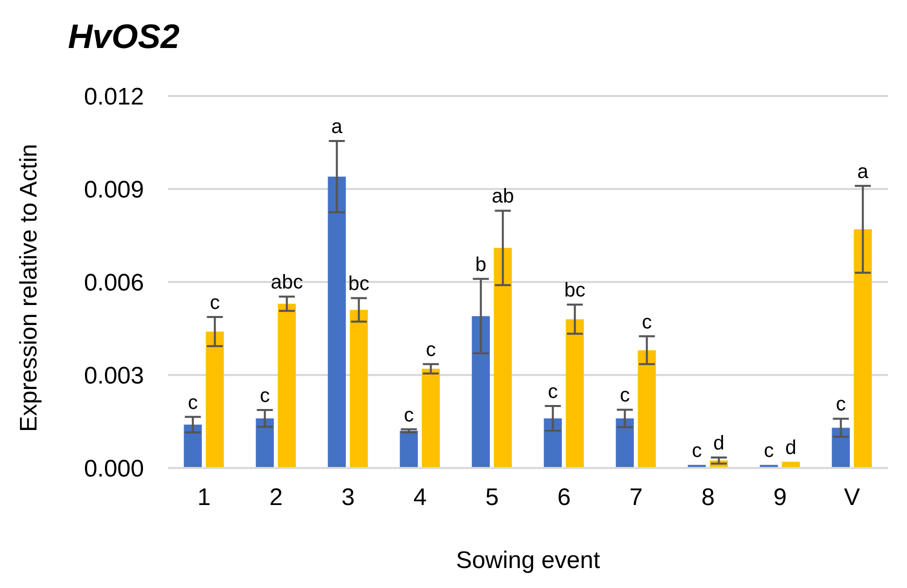 This screenshot has height=588, width=907. What do you see at coordinates (480, 265) in the screenshot?
I see `data-label: b` at bounding box center [480, 265].